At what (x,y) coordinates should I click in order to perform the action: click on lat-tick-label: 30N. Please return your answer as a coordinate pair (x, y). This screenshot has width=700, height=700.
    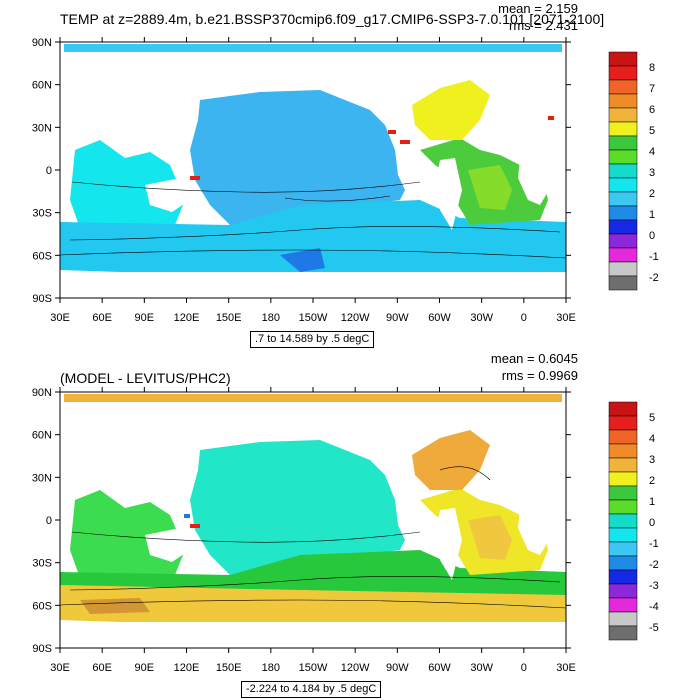
    Looking at the image, I should click on (42, 478).